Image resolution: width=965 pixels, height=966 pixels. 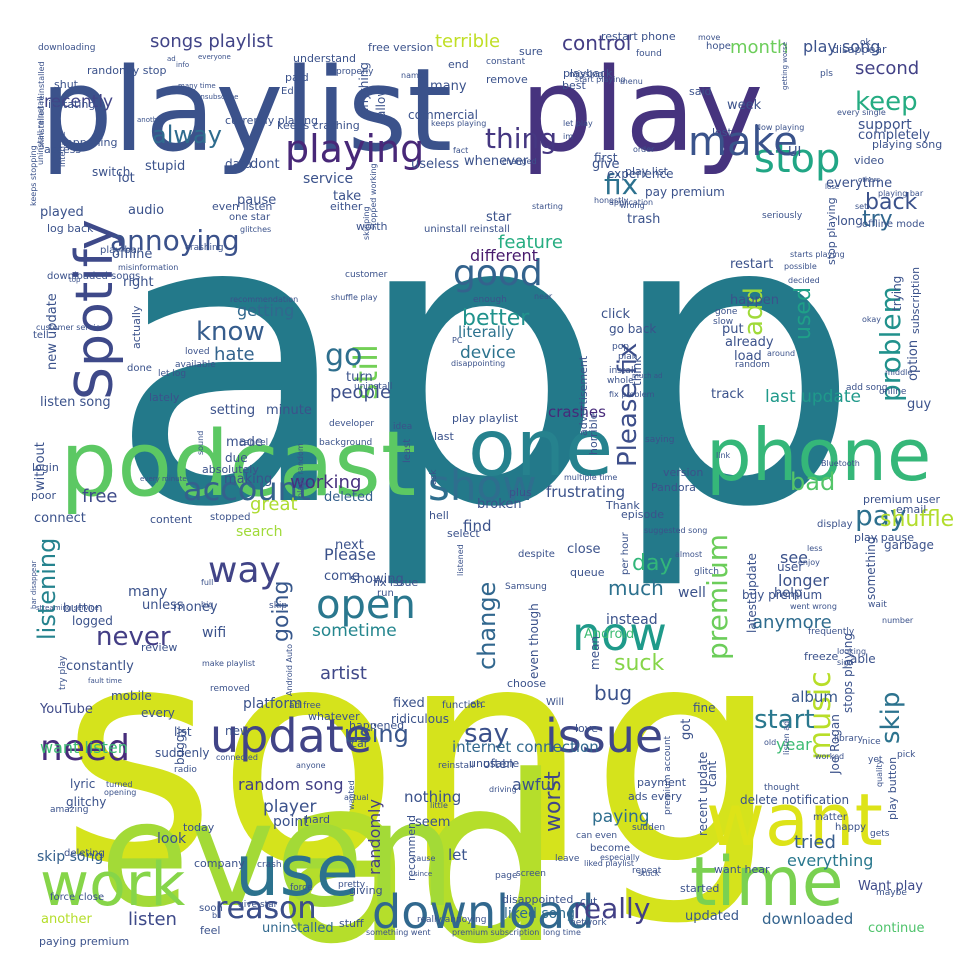 I want to click on word-streaming-service: streaming service, so click(x=67, y=608).